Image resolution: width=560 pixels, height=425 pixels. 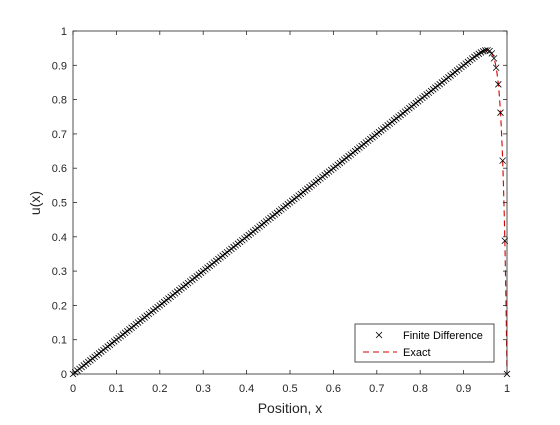 I want to click on y-tick-label: 0.1, so click(x=59, y=341).